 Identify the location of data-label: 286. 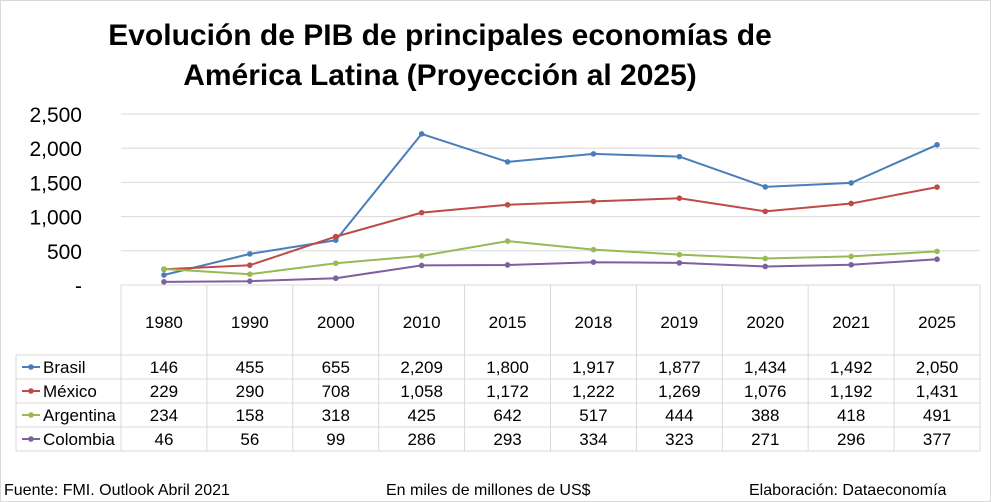
(421, 439).